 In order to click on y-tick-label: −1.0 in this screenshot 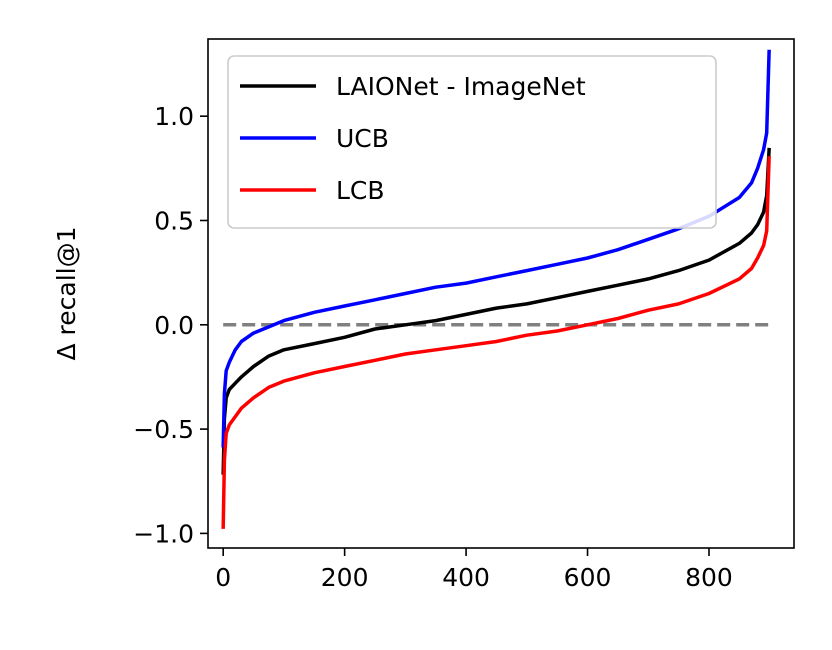, I will do `click(163, 533)`.